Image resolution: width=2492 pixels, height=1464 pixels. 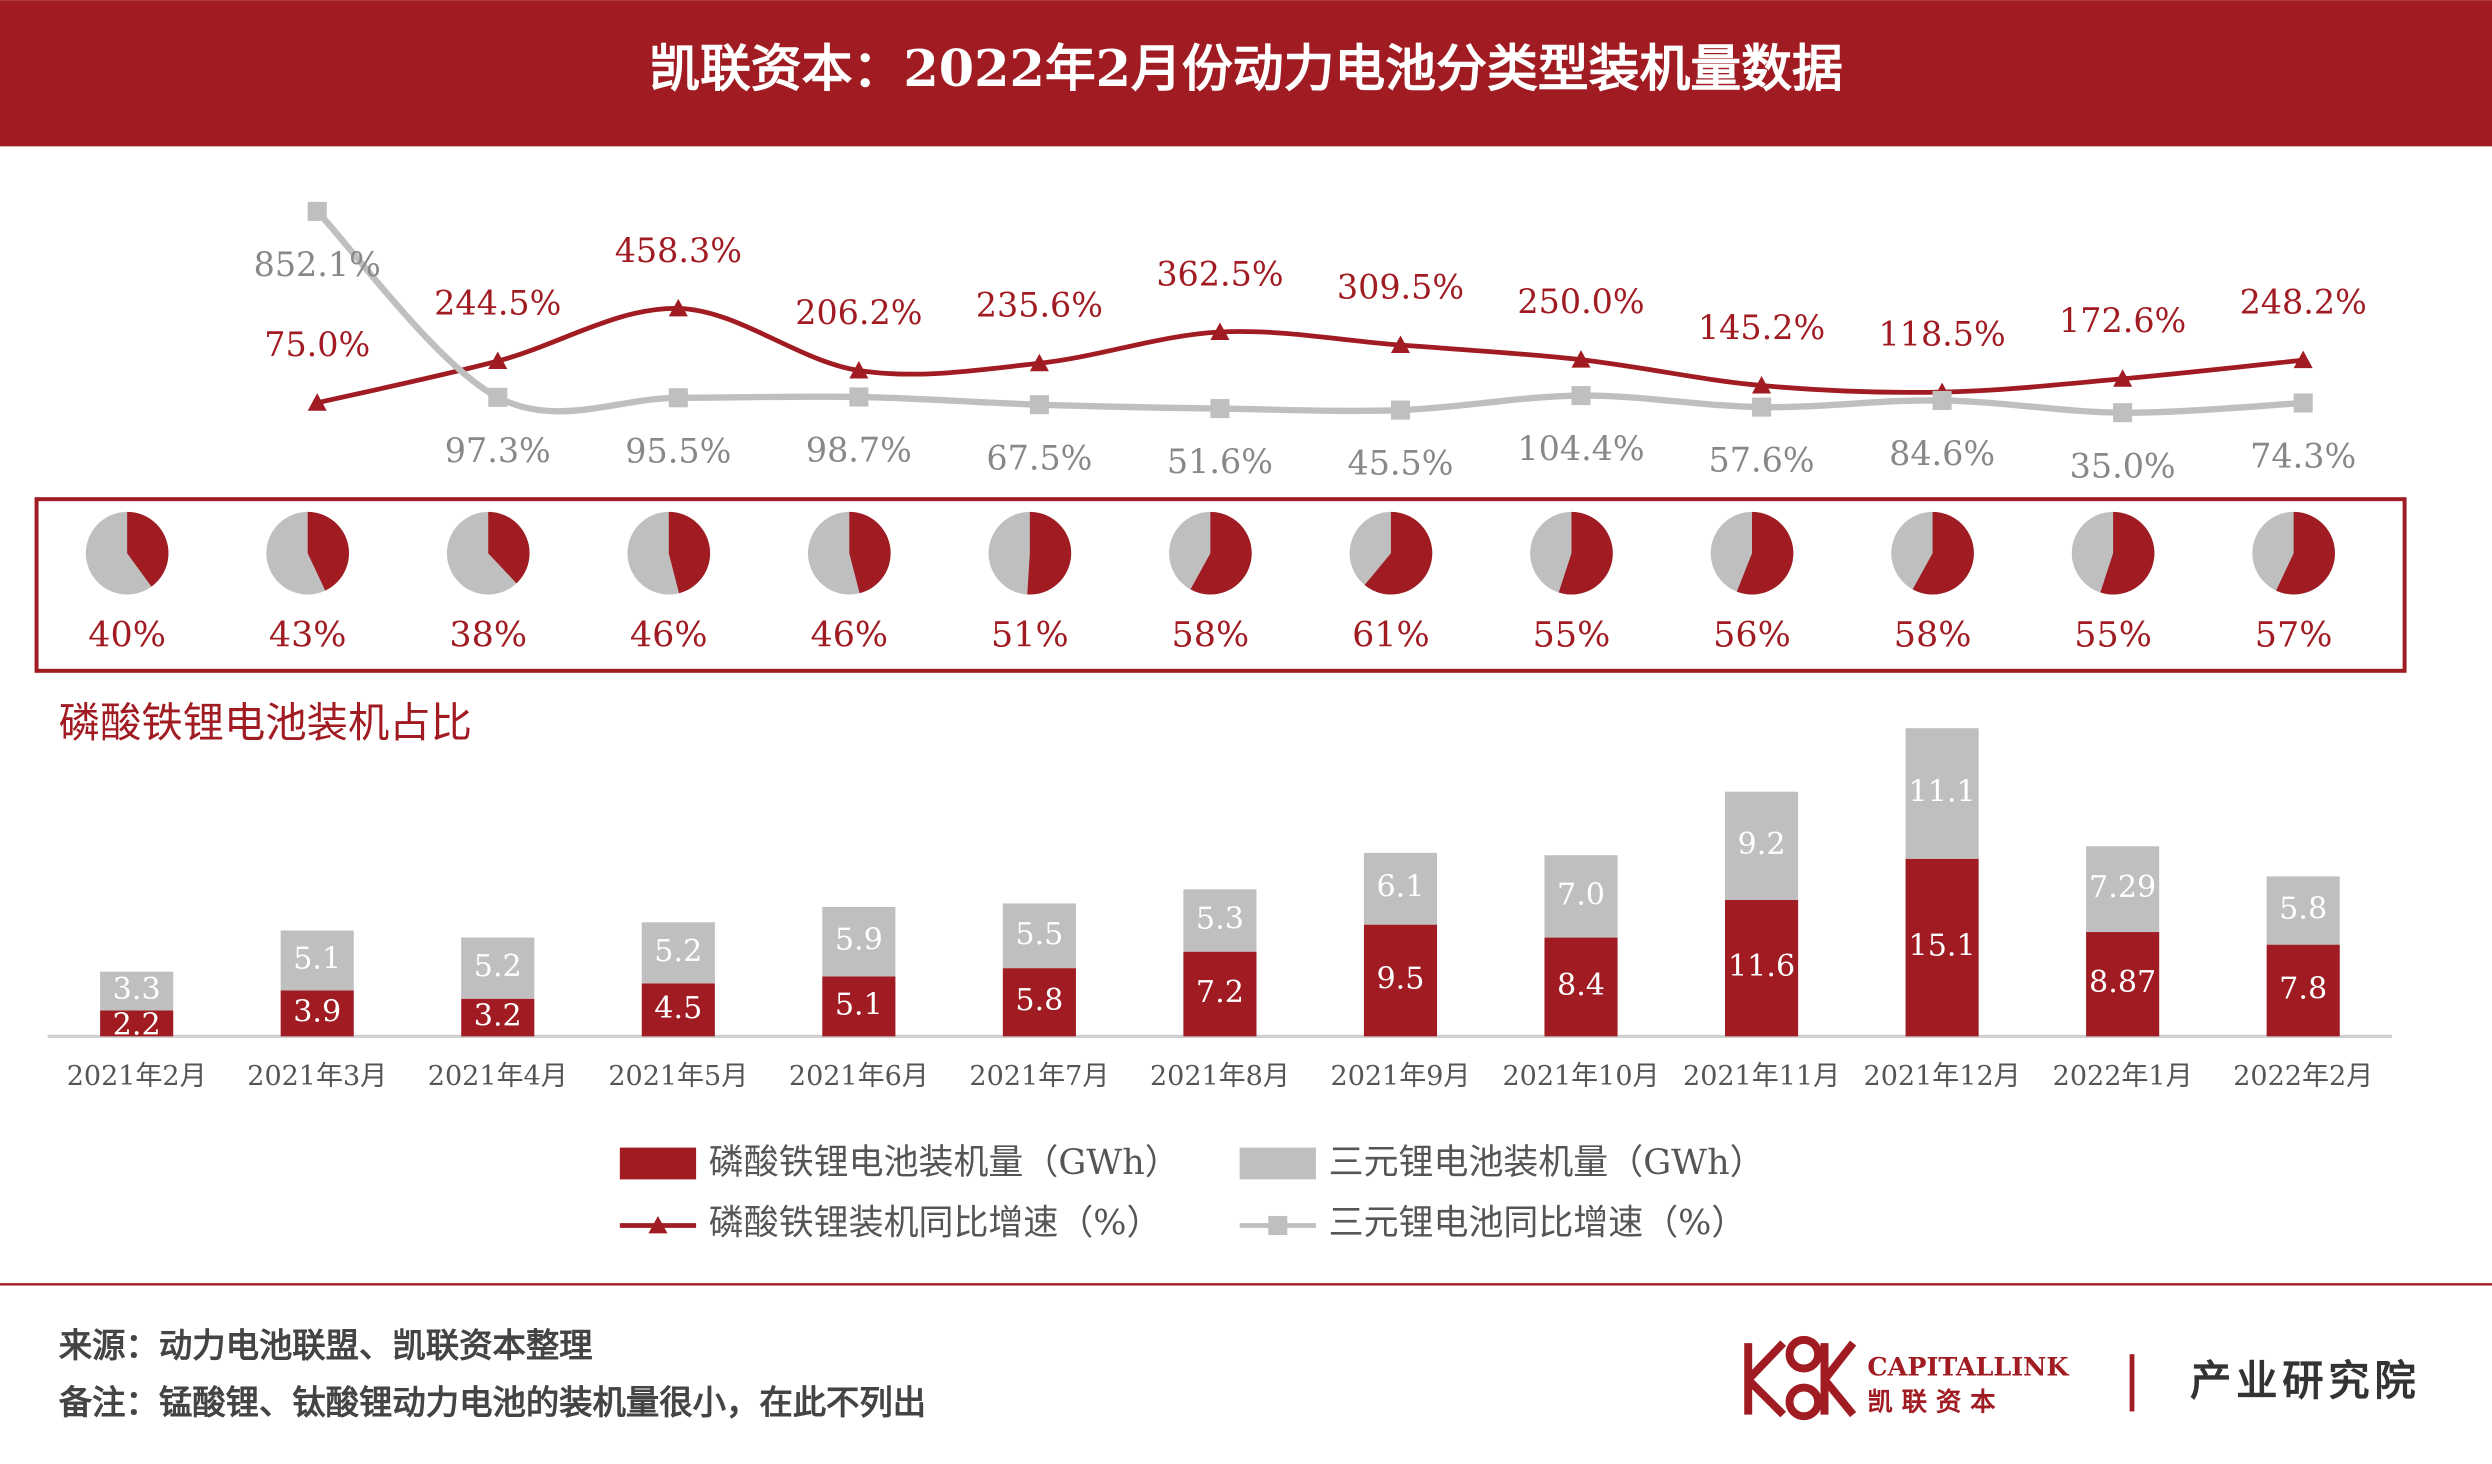 What do you see at coordinates (935, 1223) in the screenshot?
I see `legend-label: 磷酸铁锂装机同比增速（%）` at bounding box center [935, 1223].